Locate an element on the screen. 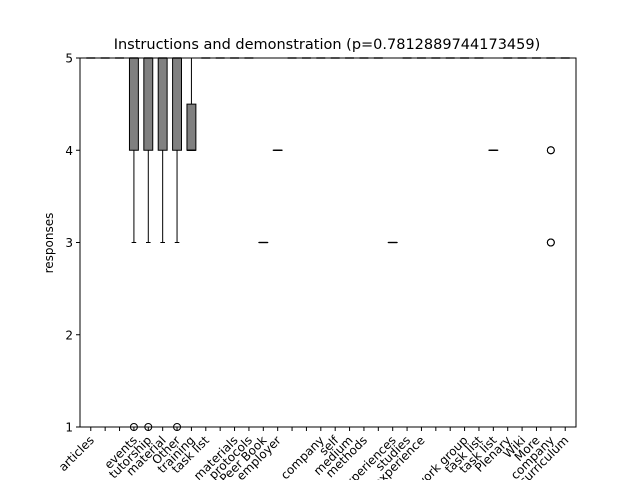 The width and height of the screenshot is (640, 480). y-tick-label: 5 is located at coordinates (69, 59).